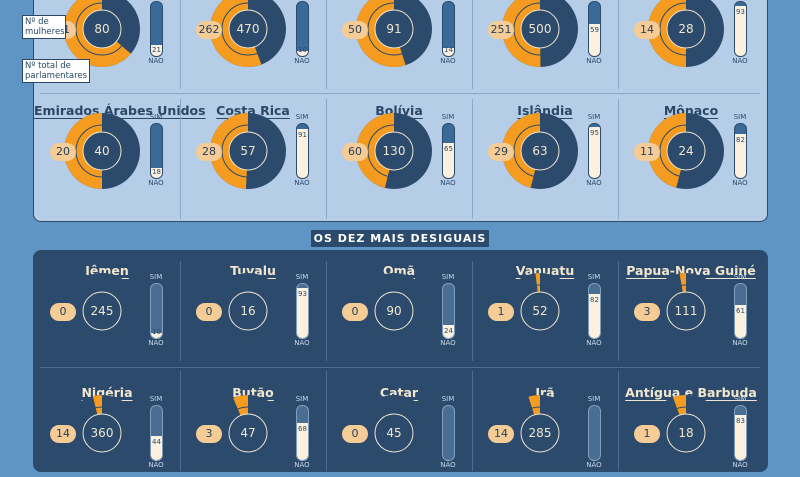  What do you see at coordinates (63, 312) in the screenshot?
I see `women-count-badge: 0` at bounding box center [63, 312].